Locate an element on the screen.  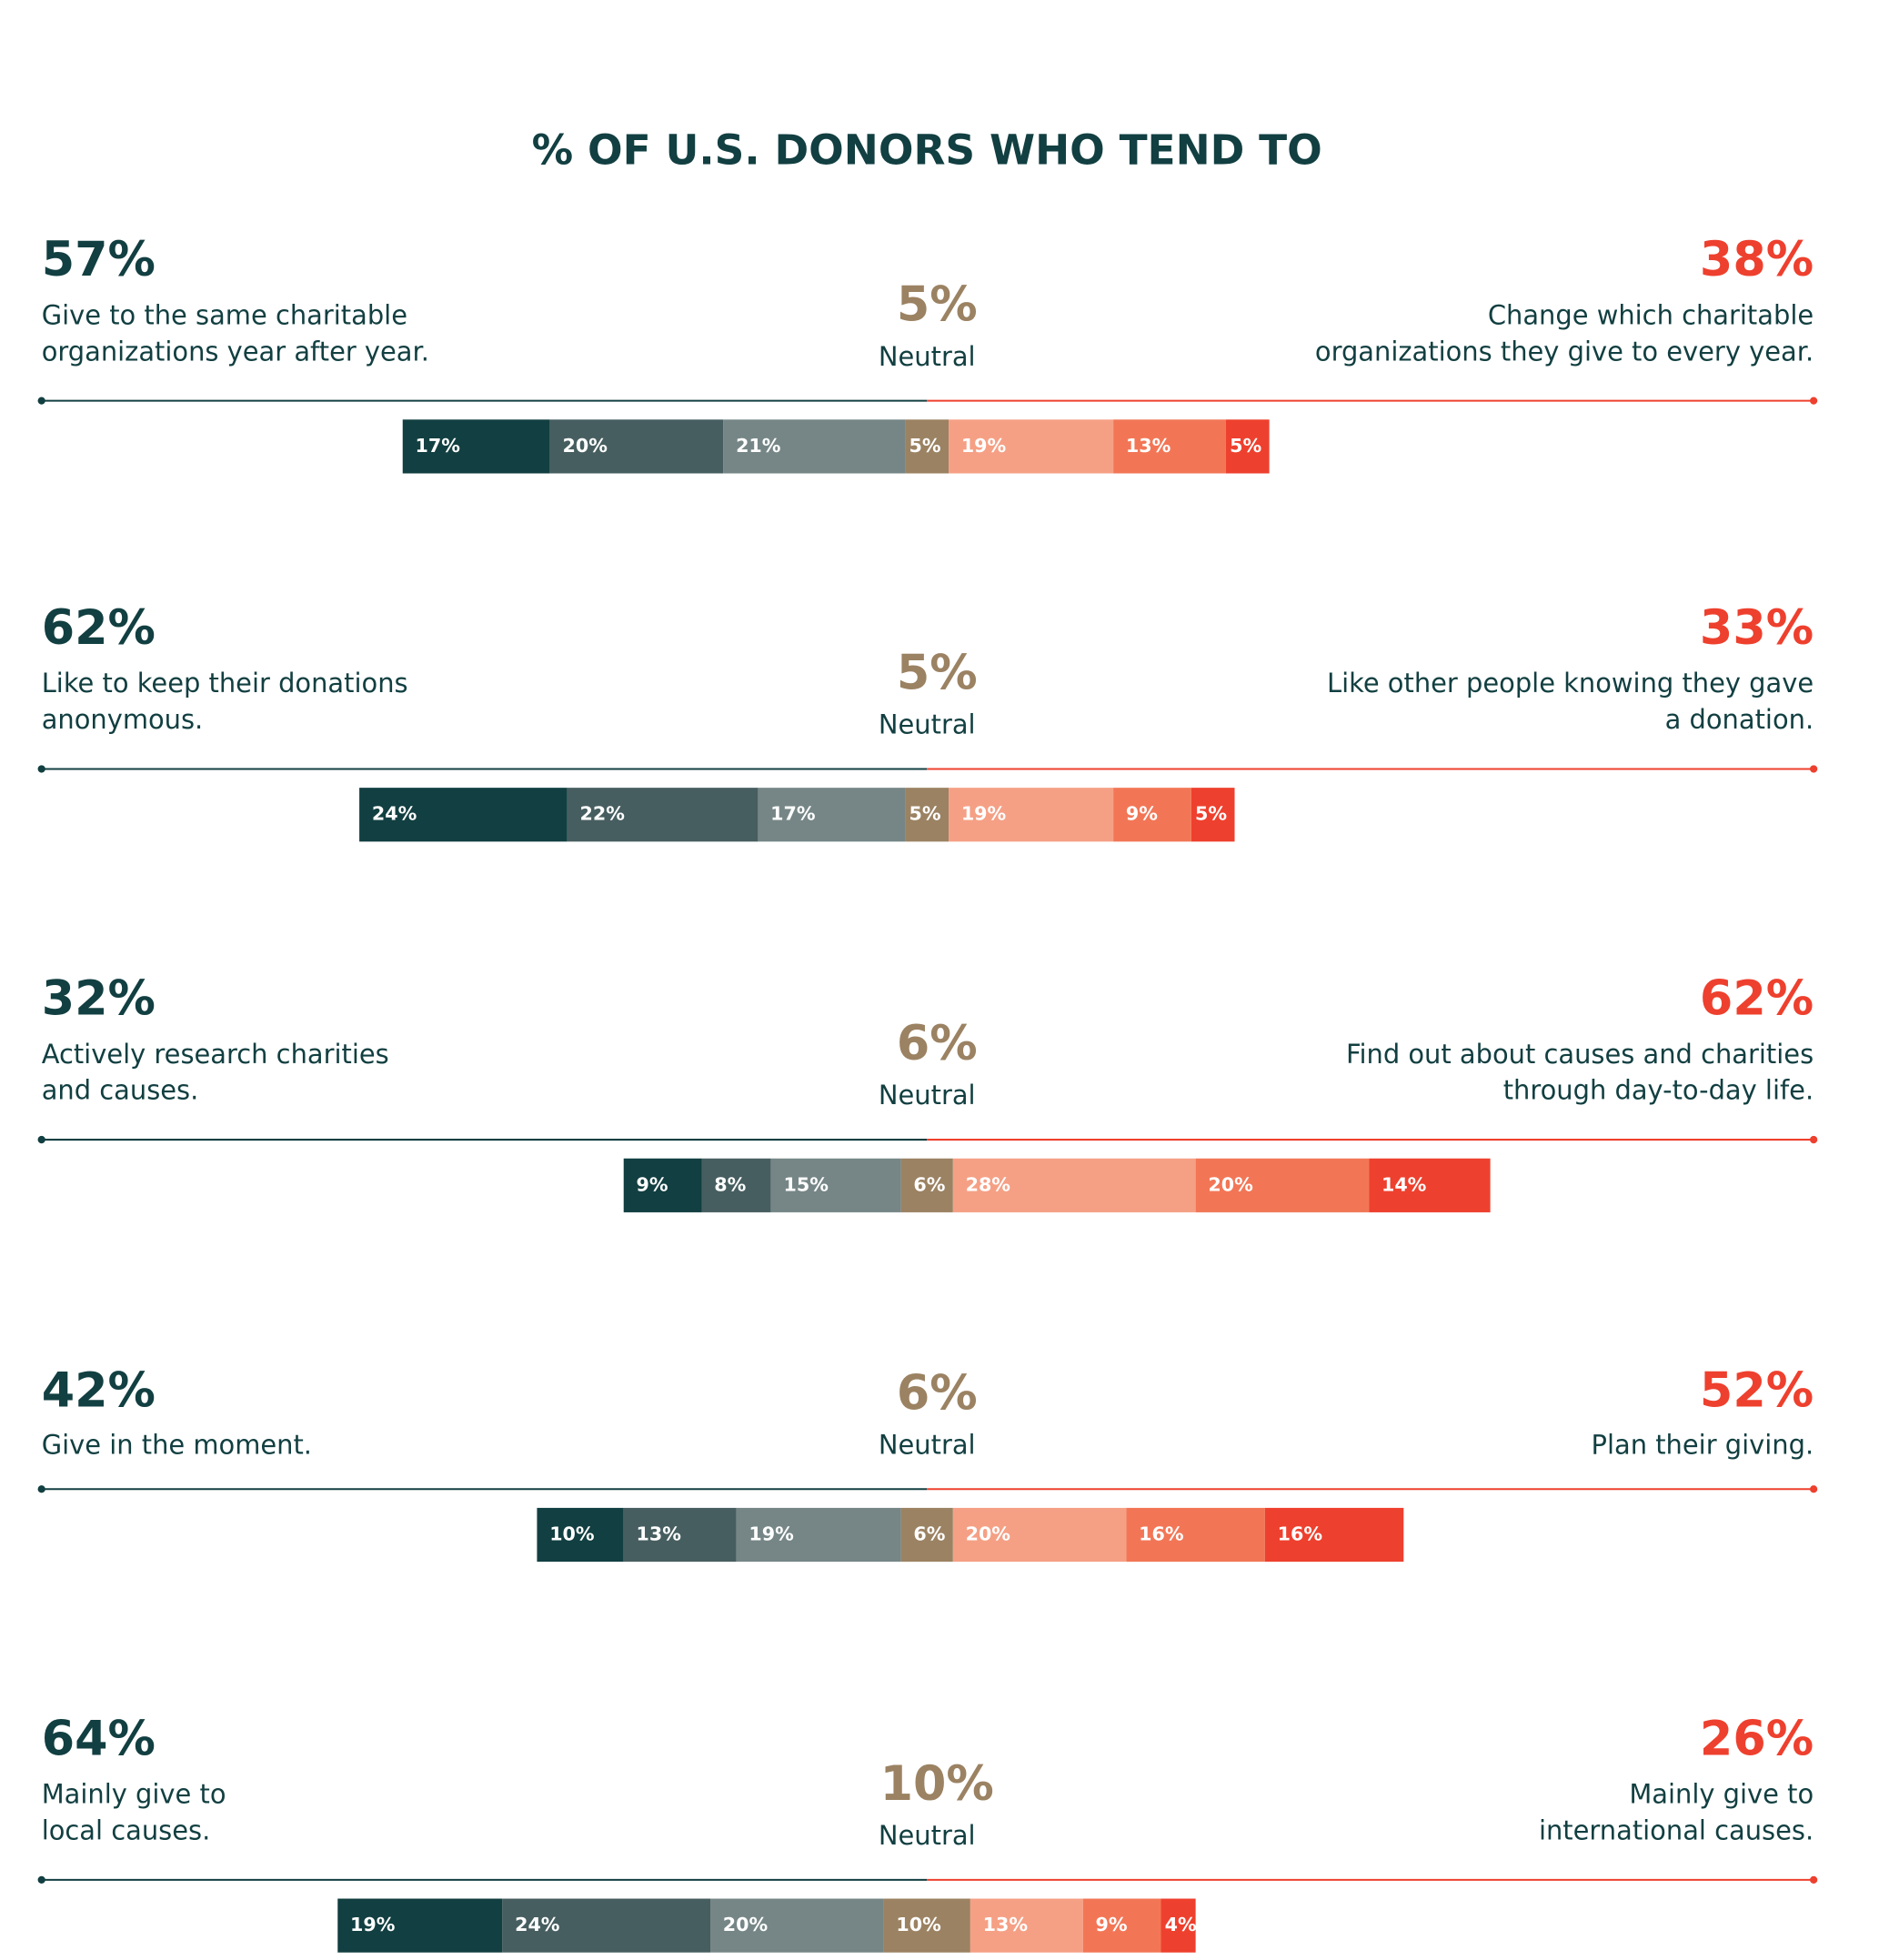
neutral-percent: 10% is located at coordinates (937, 1784).